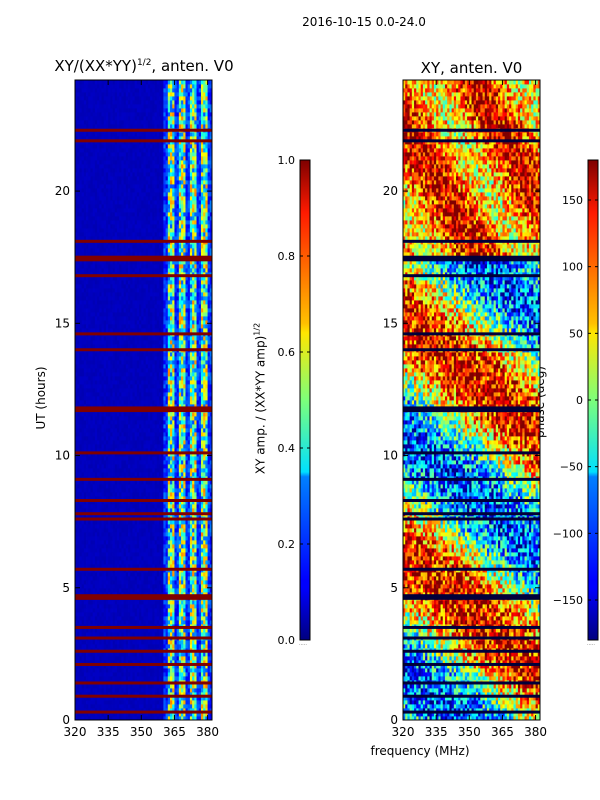  What do you see at coordinates (576, 333) in the screenshot?
I see `colorbar-tick-label: 50` at bounding box center [576, 333].